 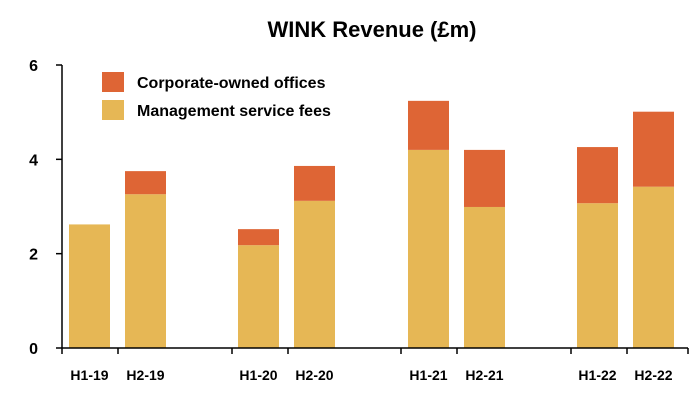 What do you see at coordinates (113, 110) in the screenshot?
I see `legend-swatch-management-fees` at bounding box center [113, 110].